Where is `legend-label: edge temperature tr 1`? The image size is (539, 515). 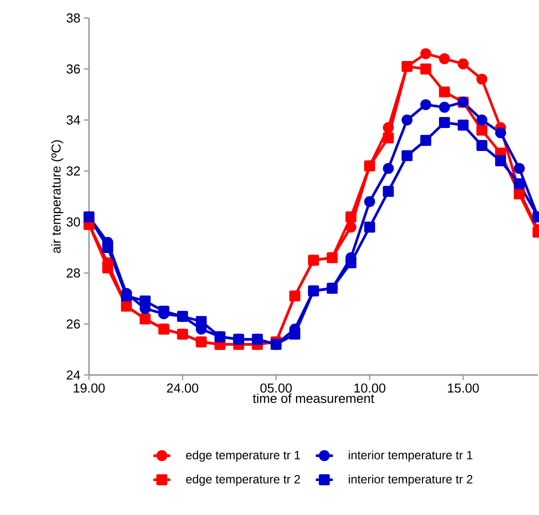
legend-label: edge temperature tr 1 is located at coordinates (243, 456).